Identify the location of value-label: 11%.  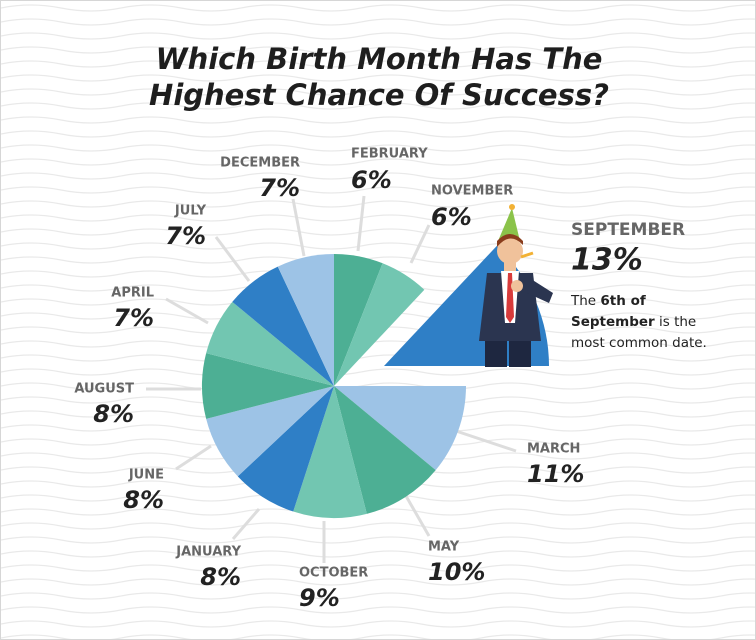
(555, 474).